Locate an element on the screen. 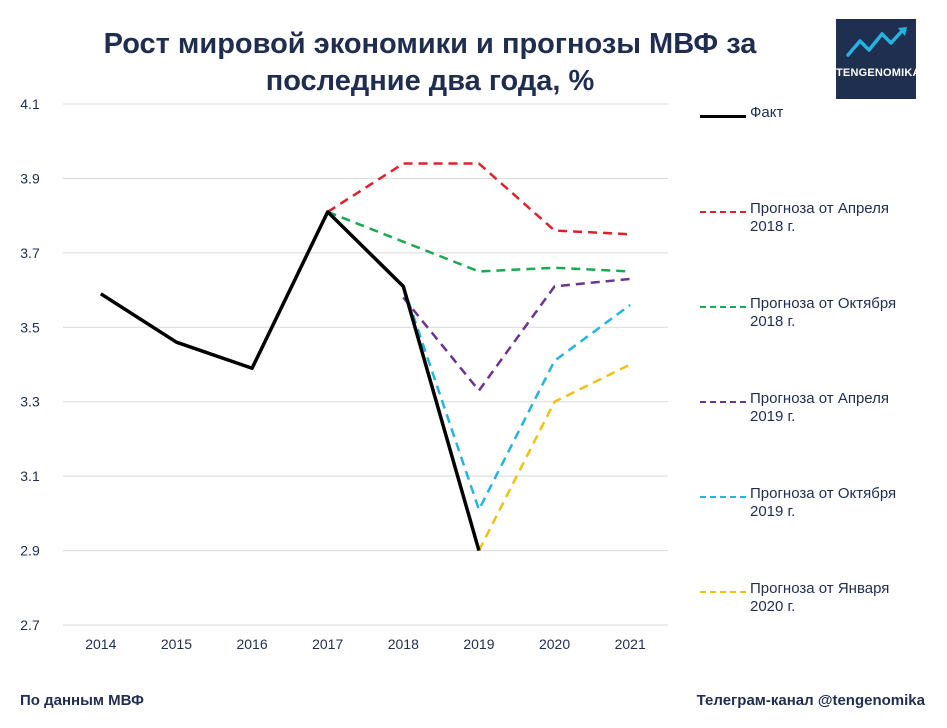  chart-title-line-1: Рост мировой экономики и прогнозы МВФ за is located at coordinates (430, 44).